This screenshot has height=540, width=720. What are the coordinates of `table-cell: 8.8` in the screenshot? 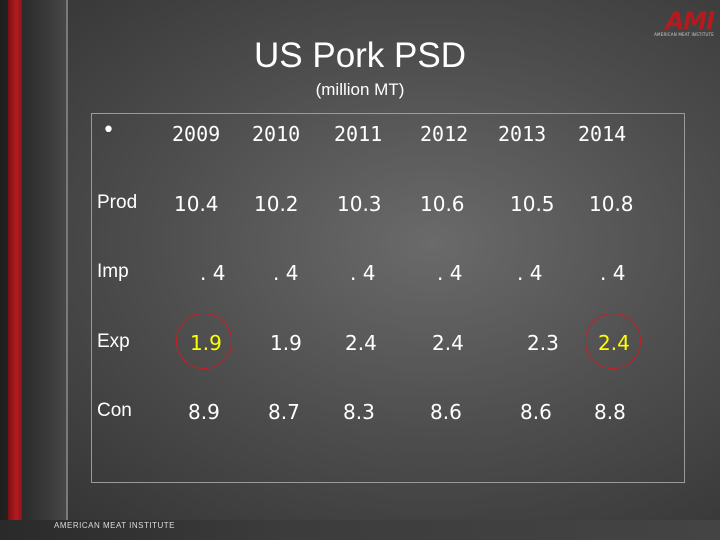 It's located at (610, 412).